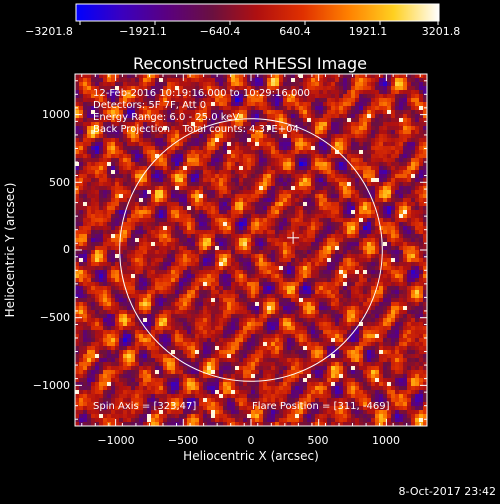 This screenshot has width=500, height=504. Describe the element at coordinates (166, 117) in the screenshot. I see `annotation-energy-range: Energy Range: 6.0 - 25.0 keV` at that location.